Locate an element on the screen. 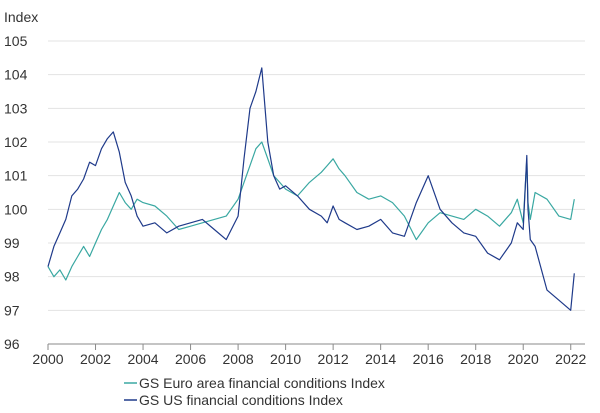  x-tick-label: 2020 is located at coordinates (523, 359).